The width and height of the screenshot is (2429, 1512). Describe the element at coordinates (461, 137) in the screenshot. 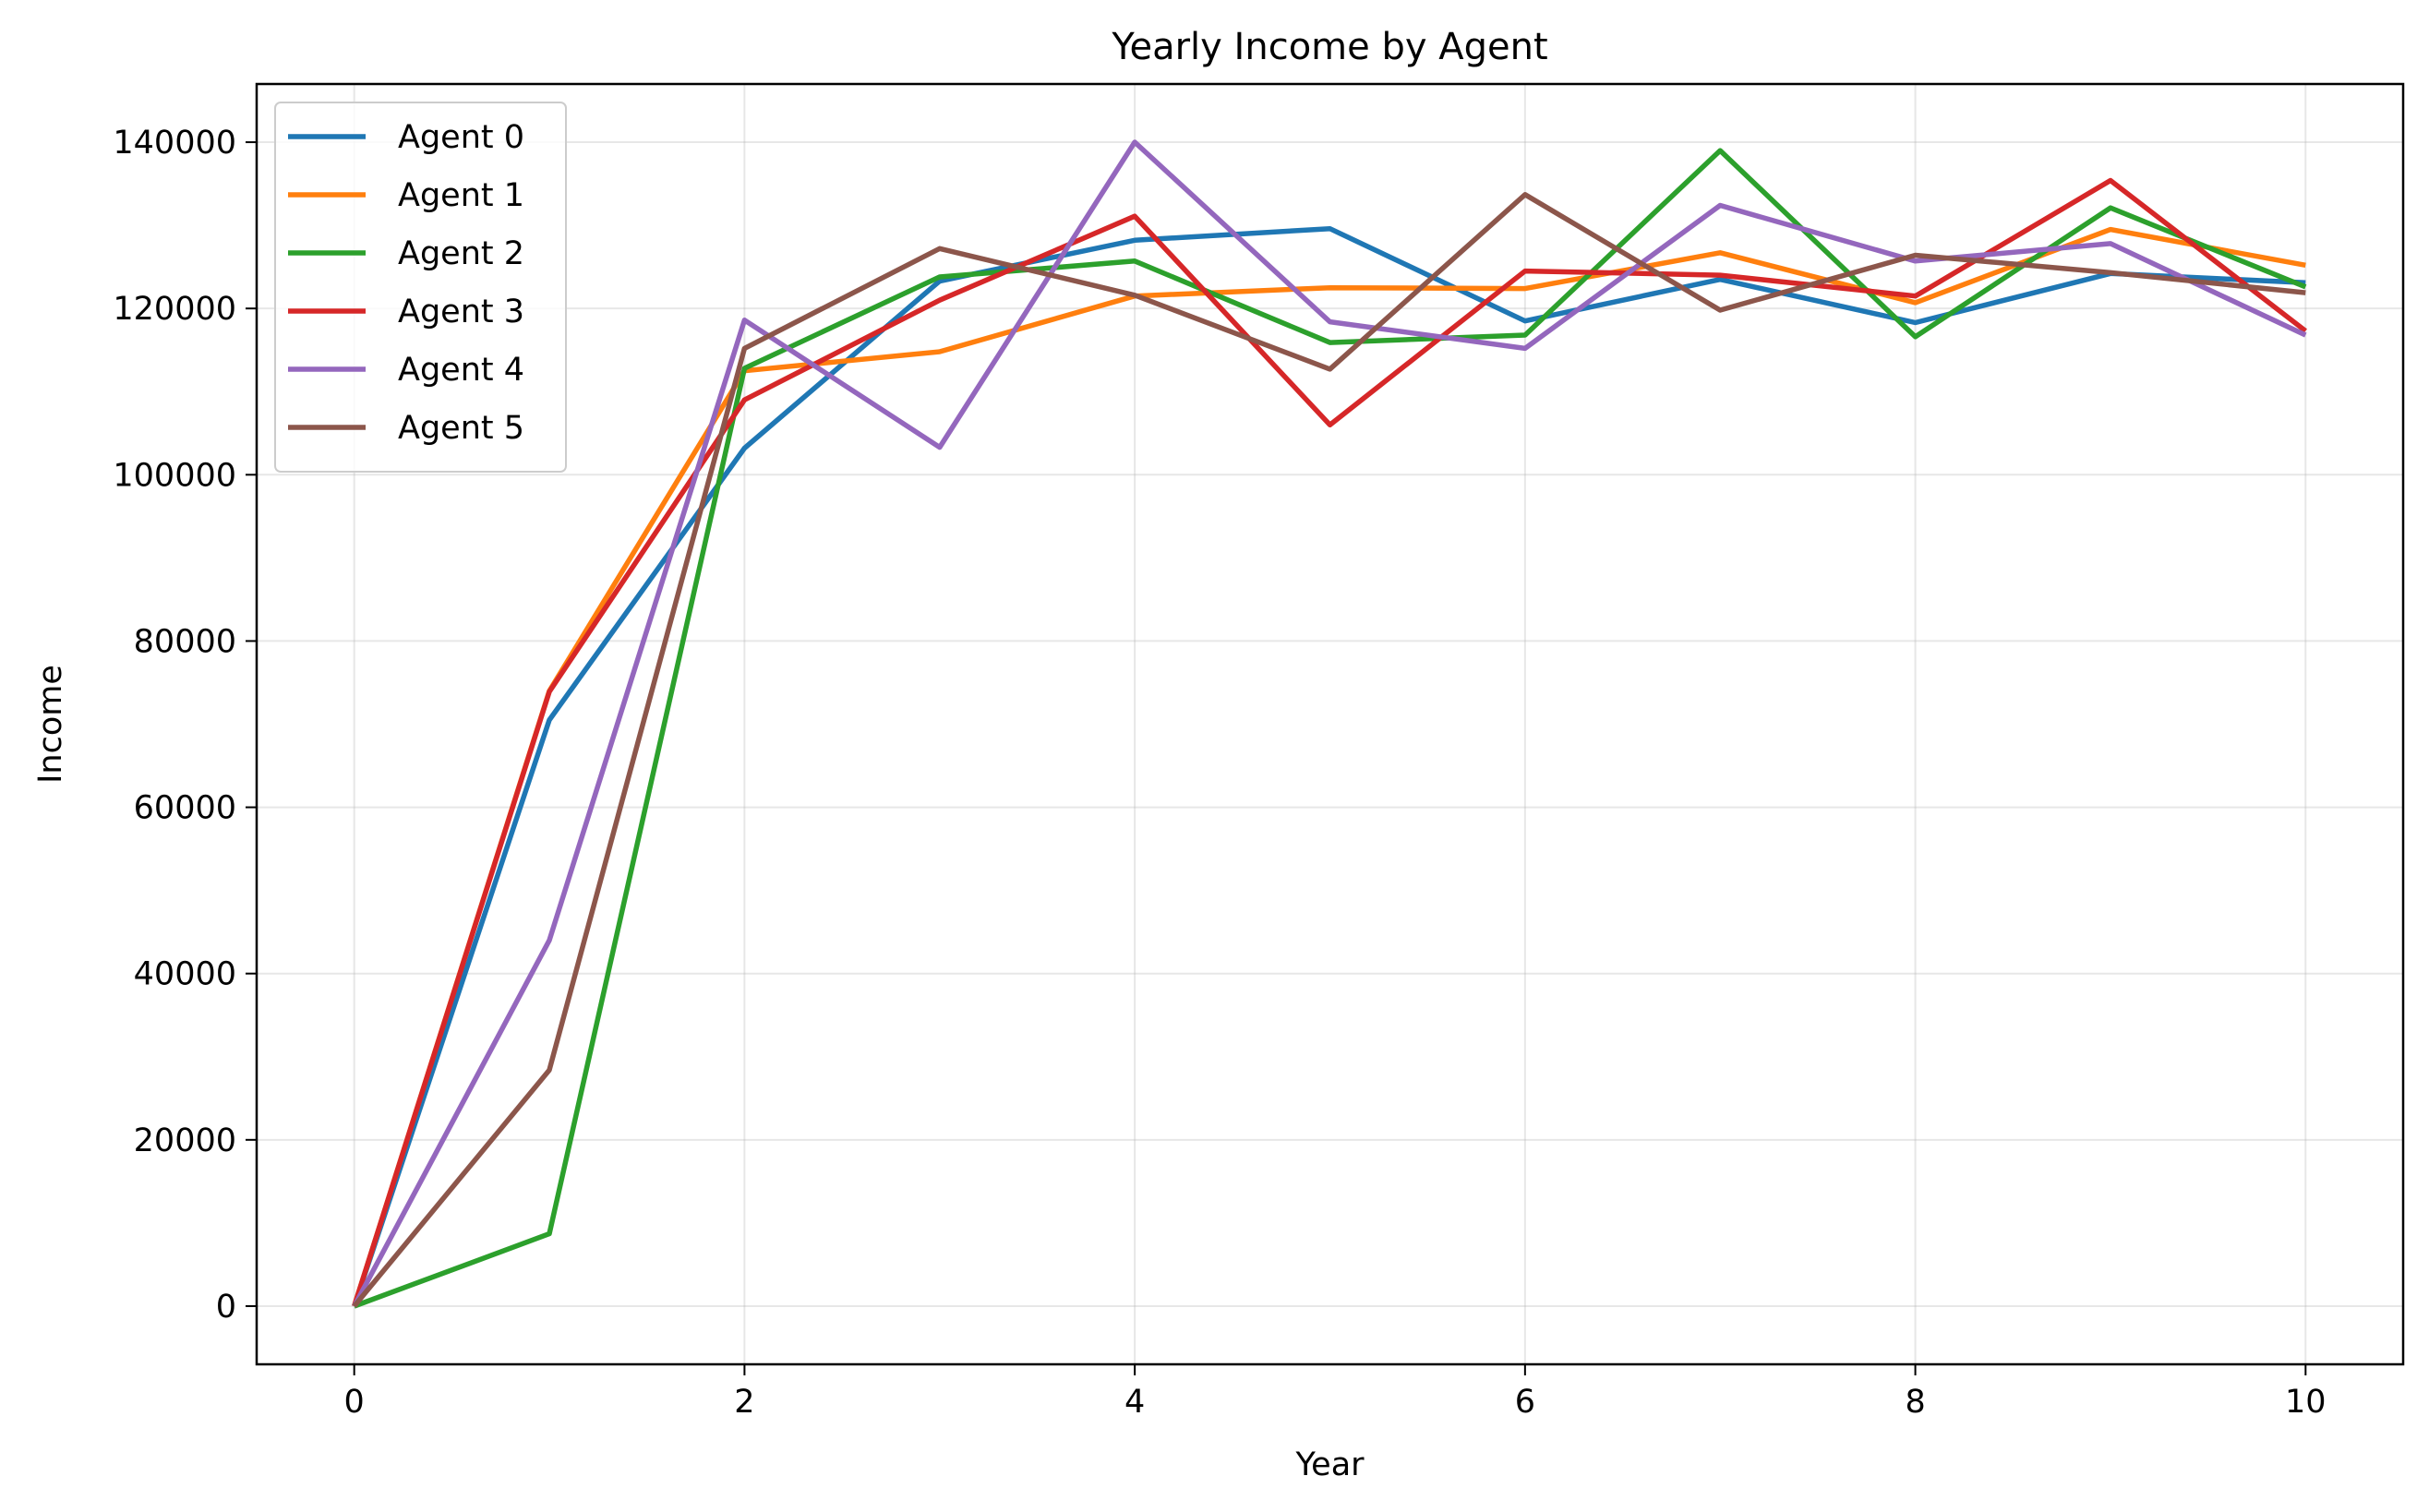

I see `legend-label: Agent 0` at that location.